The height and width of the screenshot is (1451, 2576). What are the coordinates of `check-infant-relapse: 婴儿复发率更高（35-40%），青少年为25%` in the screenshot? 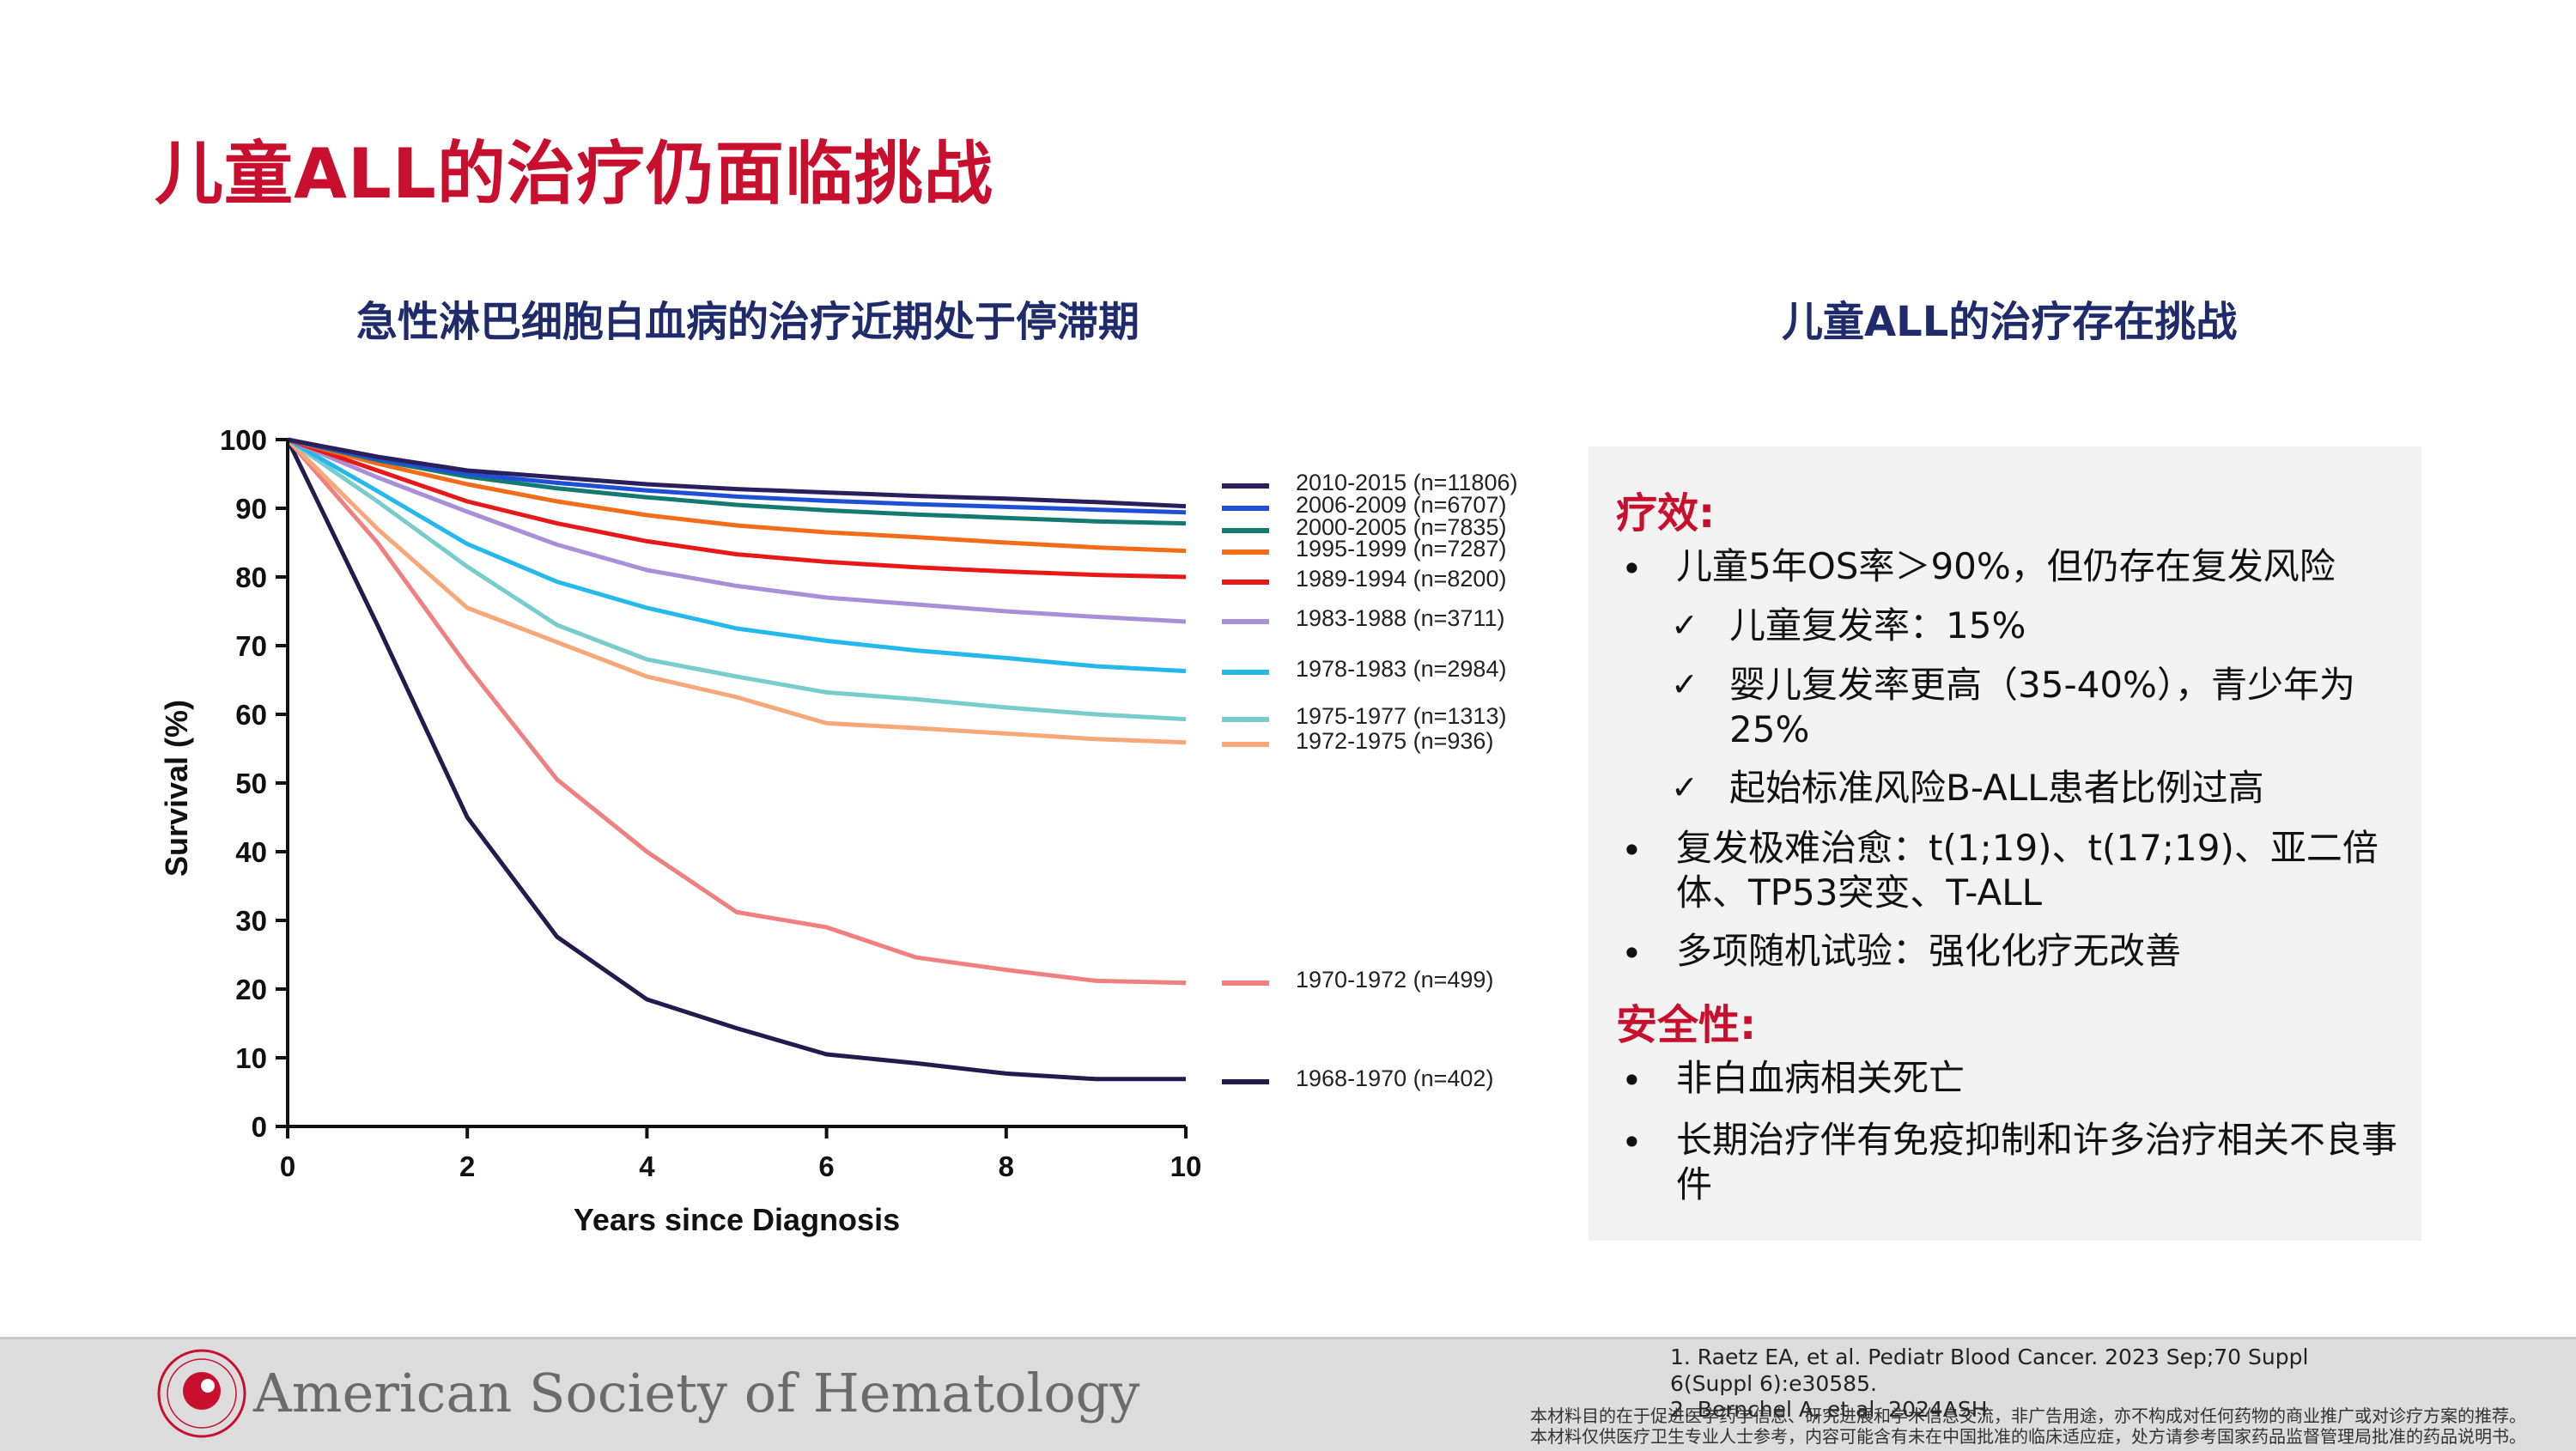 It's located at (2042, 707).